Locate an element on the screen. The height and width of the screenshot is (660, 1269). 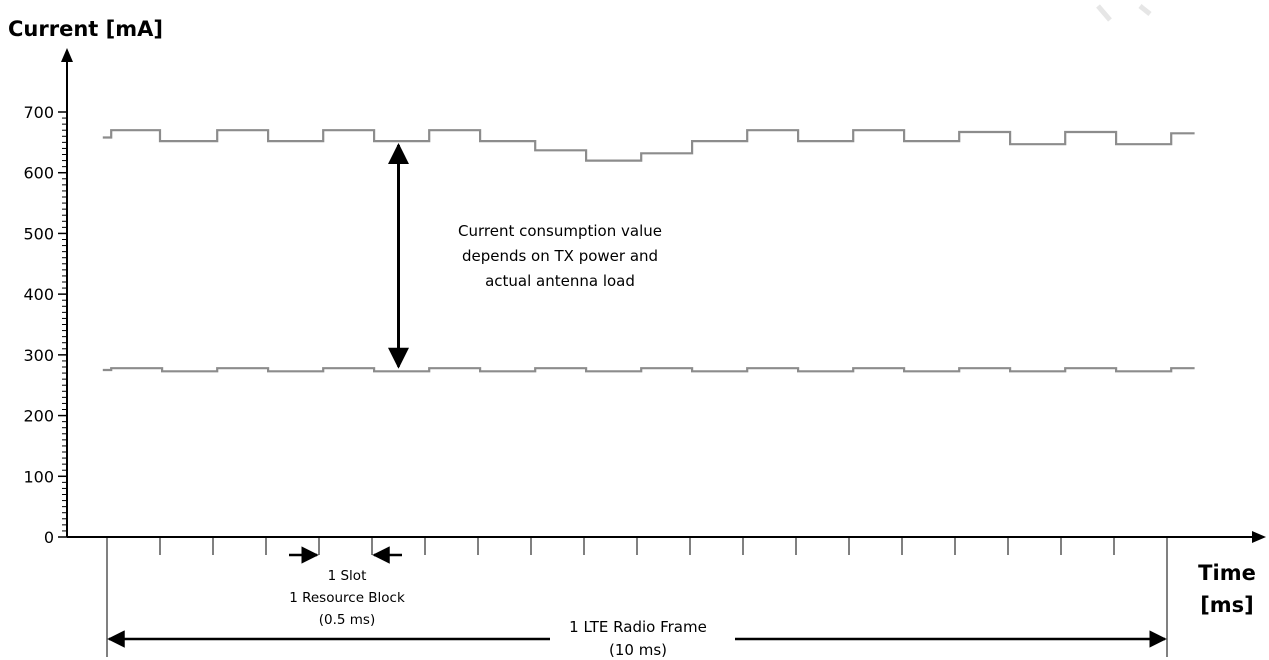
x-axis-title-line2: [ms] is located at coordinates (1227, 605).